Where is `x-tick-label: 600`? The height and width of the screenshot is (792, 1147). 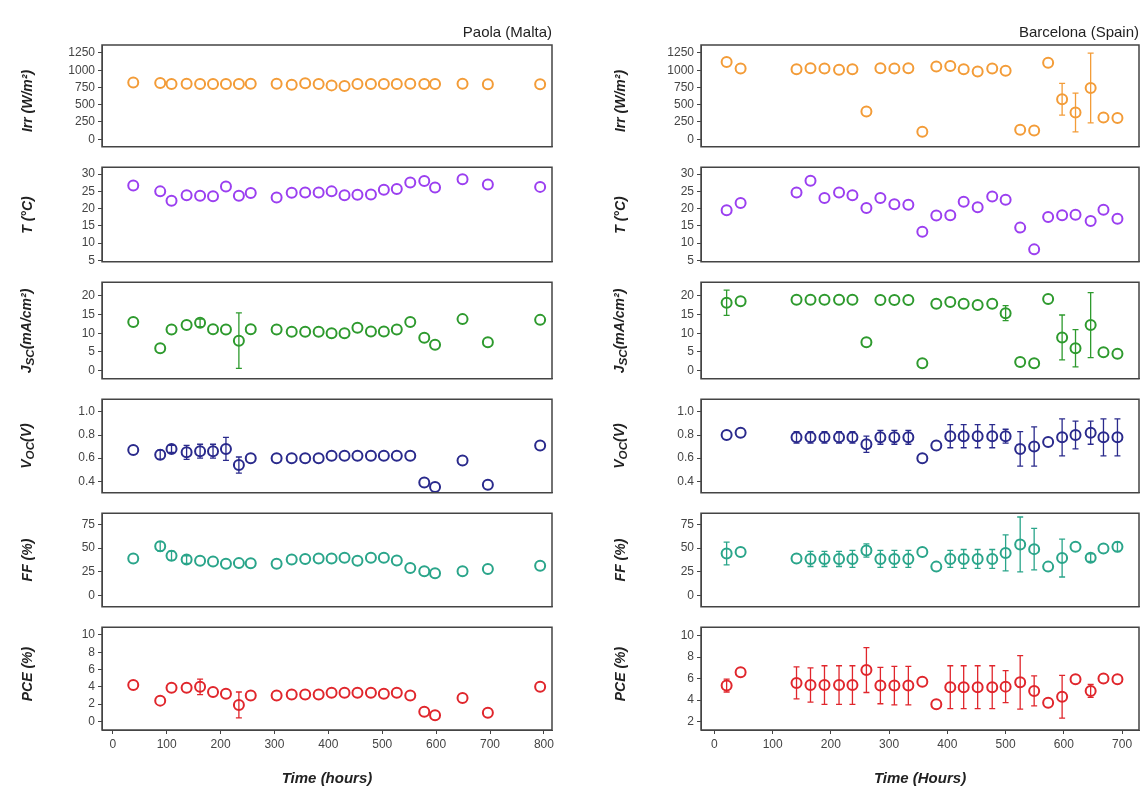
x-tick-label: 600 is located at coordinates (436, 743).